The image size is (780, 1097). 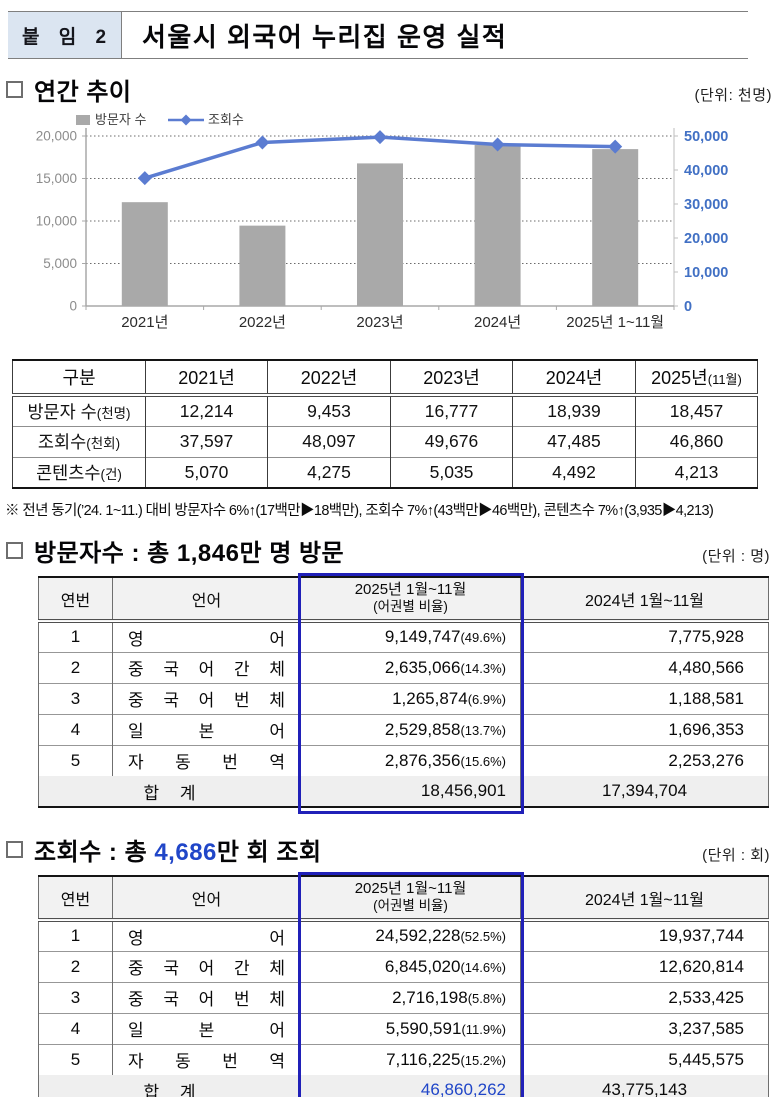 What do you see at coordinates (262, 322) in the screenshot?
I see `svg-text: 2022년` at bounding box center [262, 322].